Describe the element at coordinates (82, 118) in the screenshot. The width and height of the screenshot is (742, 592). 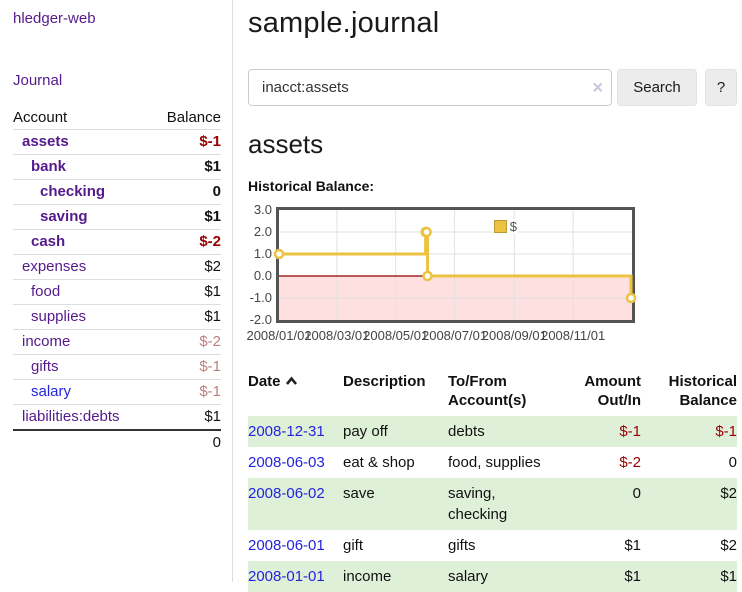
I see `account-column-header: Account` at that location.